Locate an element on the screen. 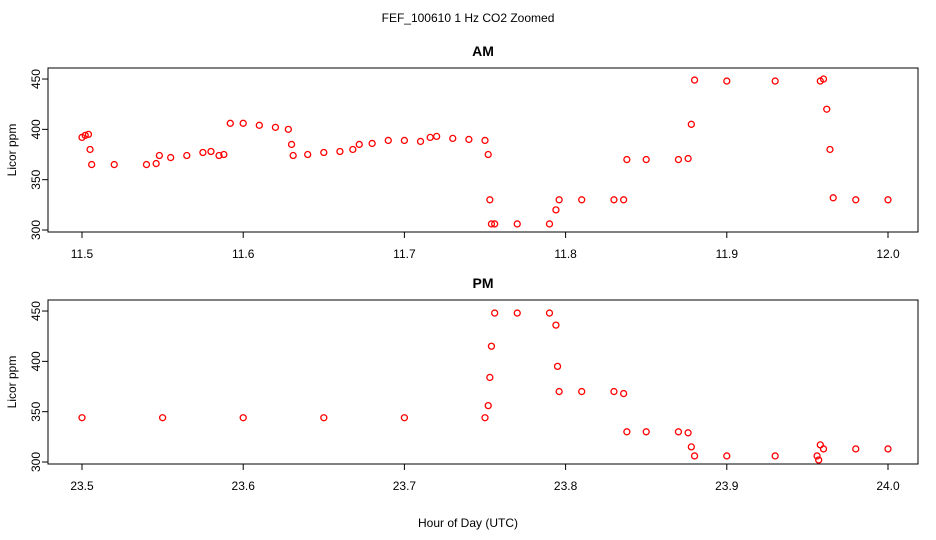 This screenshot has height=540, width=936. x-tick-label: 23.9 is located at coordinates (727, 486).